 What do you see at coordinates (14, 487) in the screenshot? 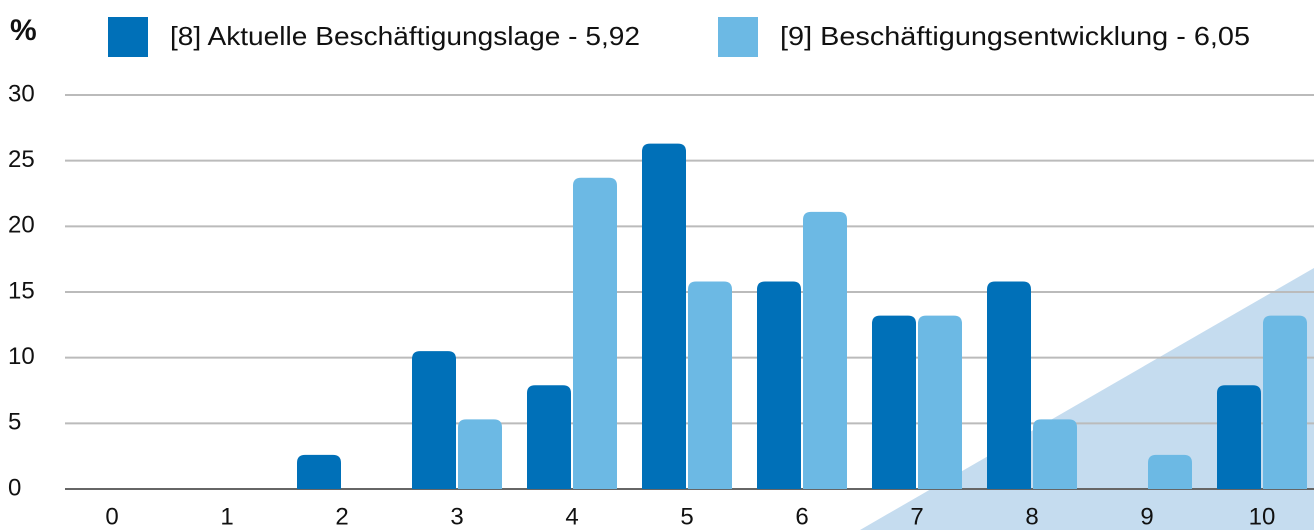
I see `y-tick-label: 0` at bounding box center [14, 487].